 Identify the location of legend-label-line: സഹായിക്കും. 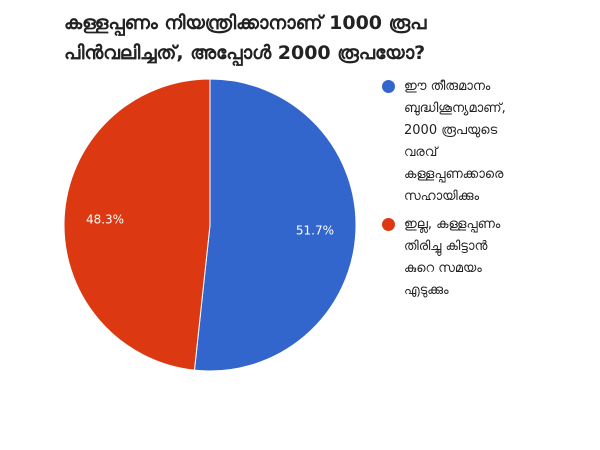
(442, 196).